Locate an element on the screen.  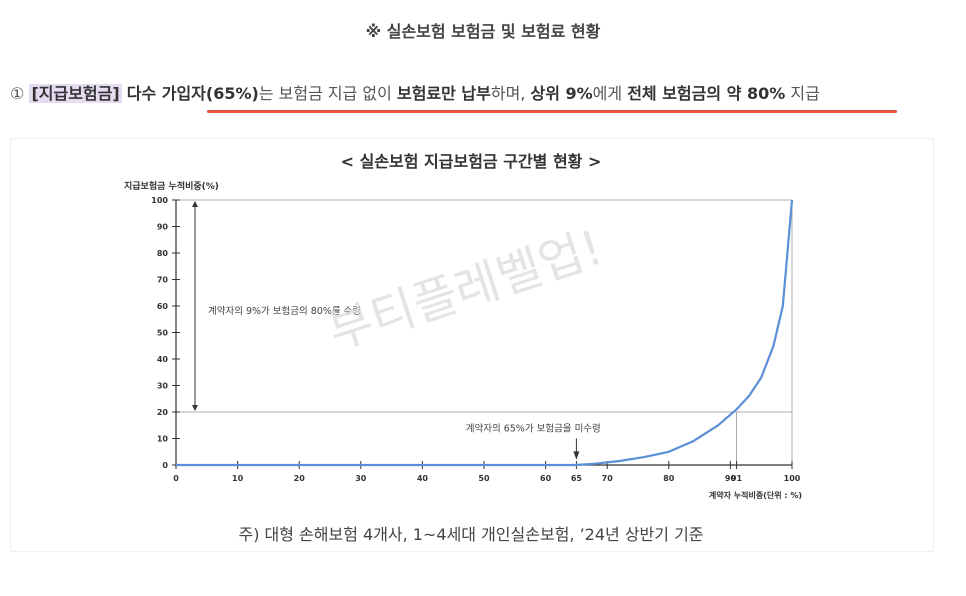
summary-number: ① is located at coordinates (17, 93).